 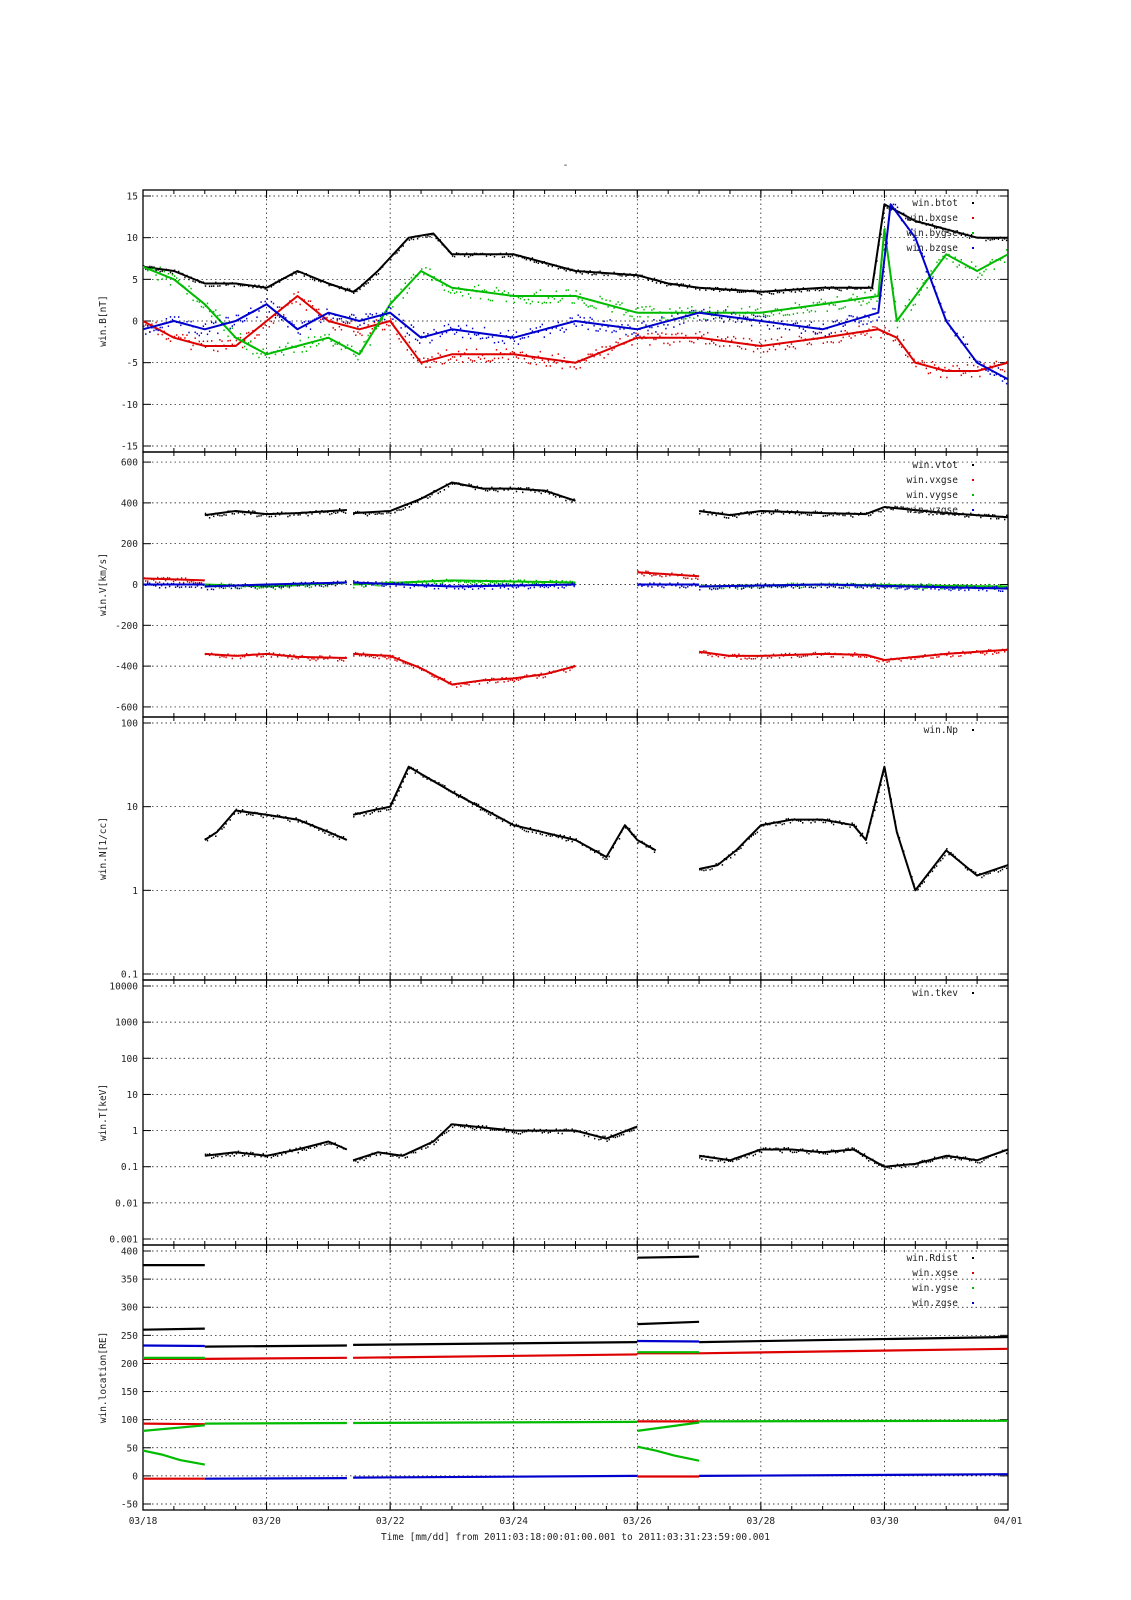 I want to click on y-tick-label: 10, so click(x=133, y=1095).